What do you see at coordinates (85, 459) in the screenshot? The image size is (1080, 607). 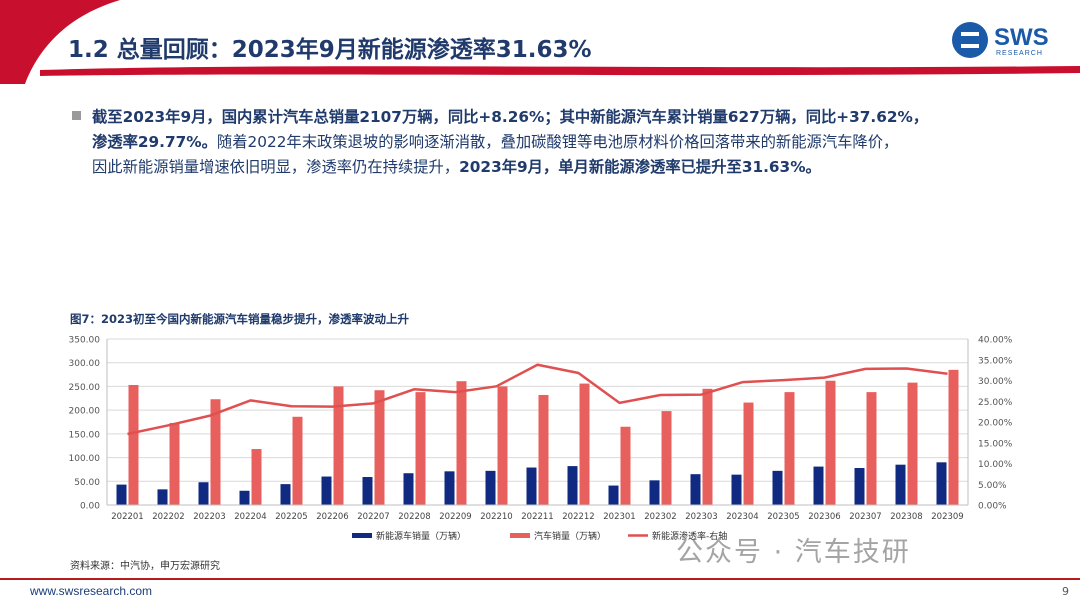 I see `y-left-tick-label: 100.00` at bounding box center [85, 459].